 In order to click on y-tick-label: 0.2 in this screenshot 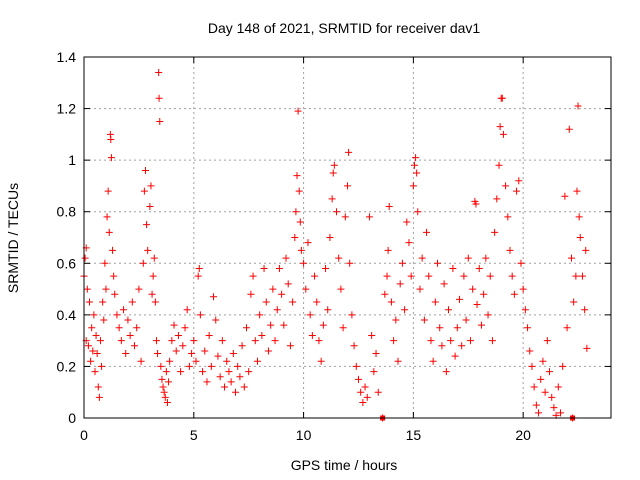, I will do `click(67, 366)`.